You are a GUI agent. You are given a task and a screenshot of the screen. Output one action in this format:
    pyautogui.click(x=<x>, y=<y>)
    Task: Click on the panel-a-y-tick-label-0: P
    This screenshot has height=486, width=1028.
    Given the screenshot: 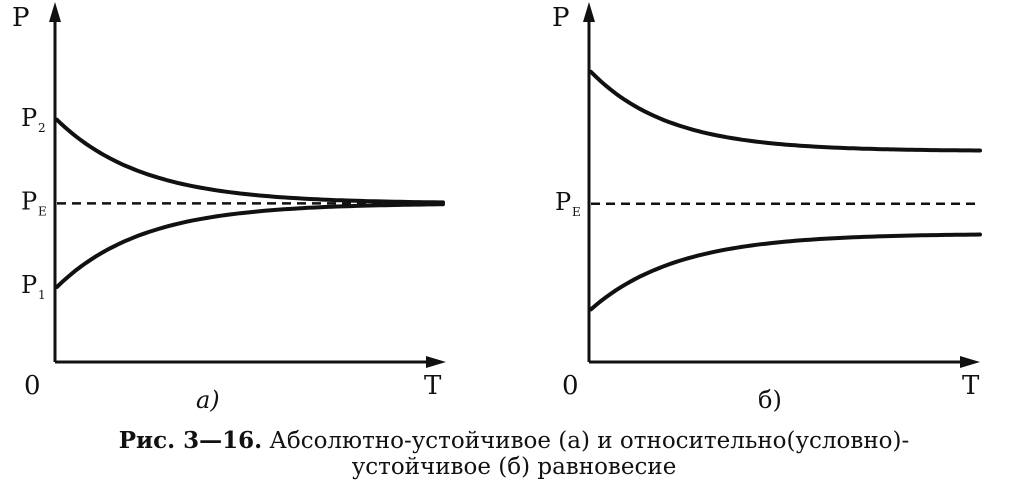 What is the action you would take?
    pyautogui.click(x=29, y=118)
    